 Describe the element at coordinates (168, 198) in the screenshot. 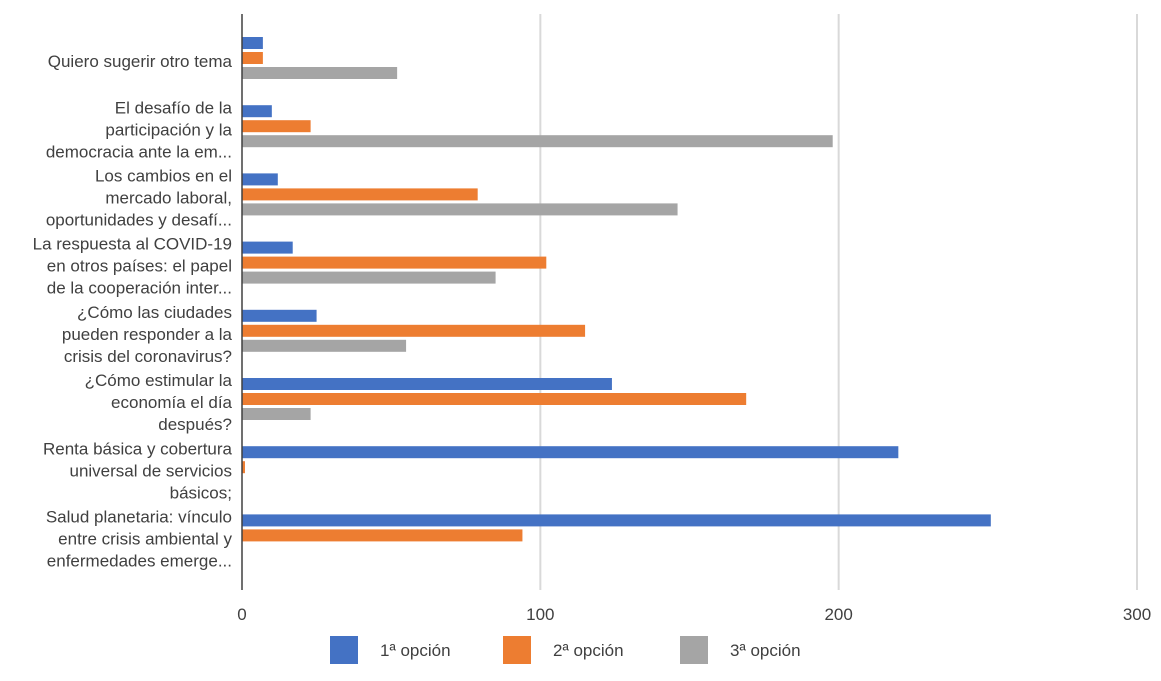

I see `category-label-line: mercado laboral,` at that location.